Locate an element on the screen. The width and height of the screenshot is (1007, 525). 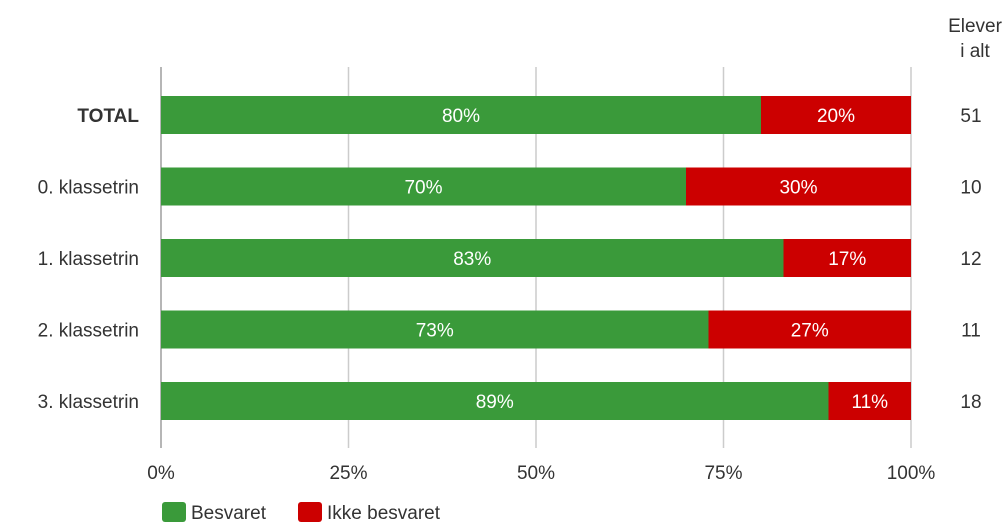
legend-label-besvaret: Besvaret is located at coordinates (229, 513).